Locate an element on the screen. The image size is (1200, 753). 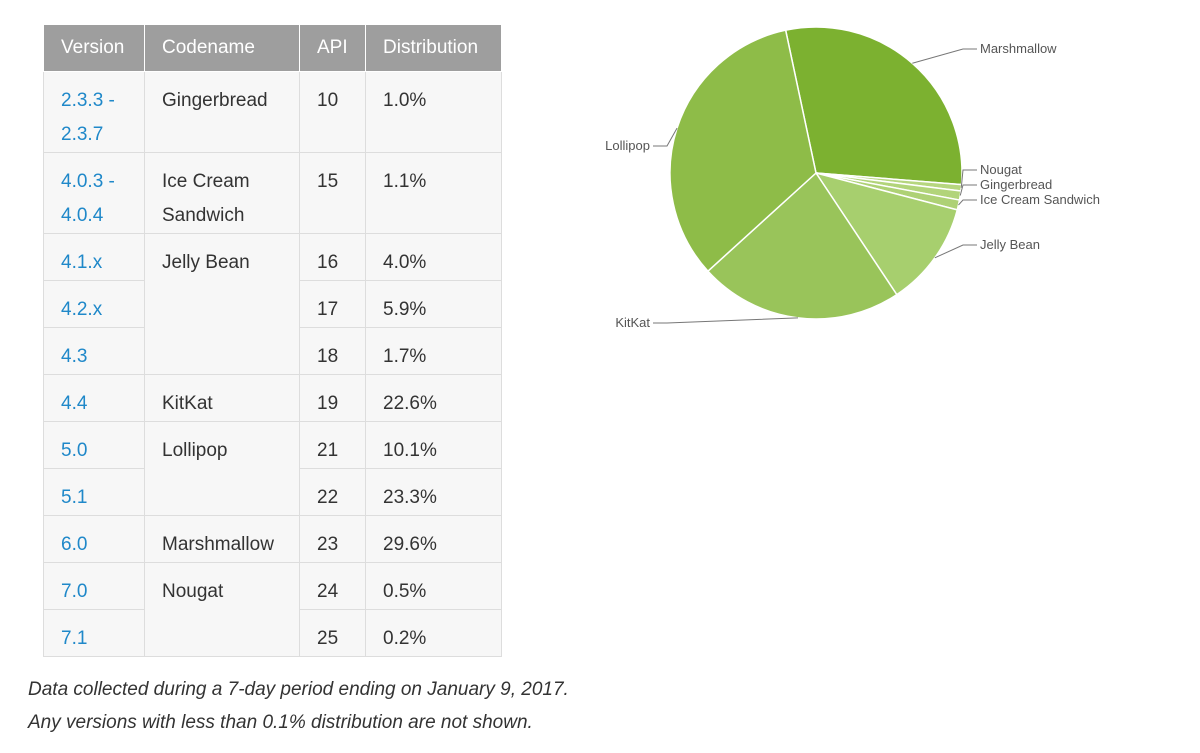
table-row: 5.0 Lollipop 21 10.1% is located at coordinates (272, 468).